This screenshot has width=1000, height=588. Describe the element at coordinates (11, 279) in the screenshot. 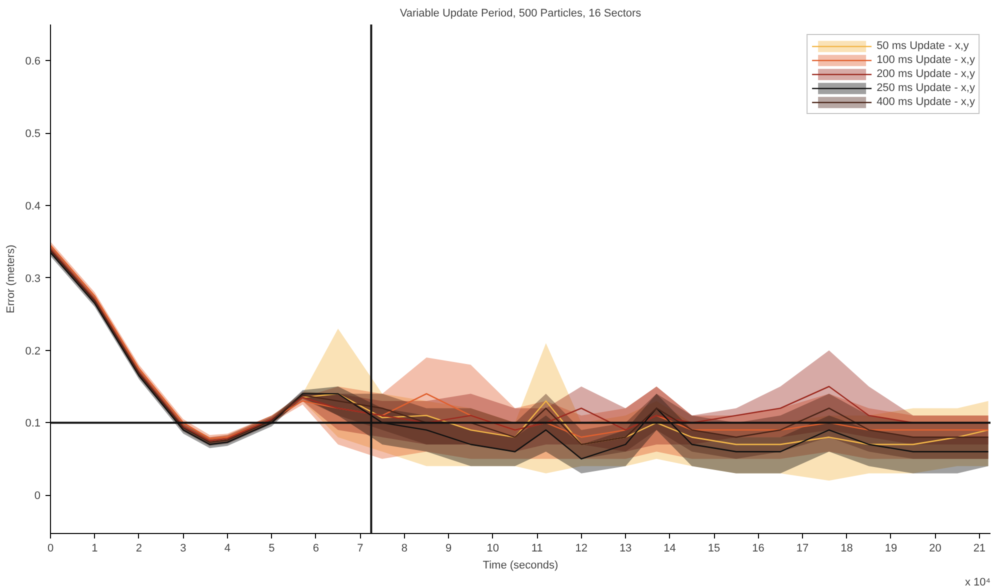

I see `y-axis-title: Error (meters)` at that location.